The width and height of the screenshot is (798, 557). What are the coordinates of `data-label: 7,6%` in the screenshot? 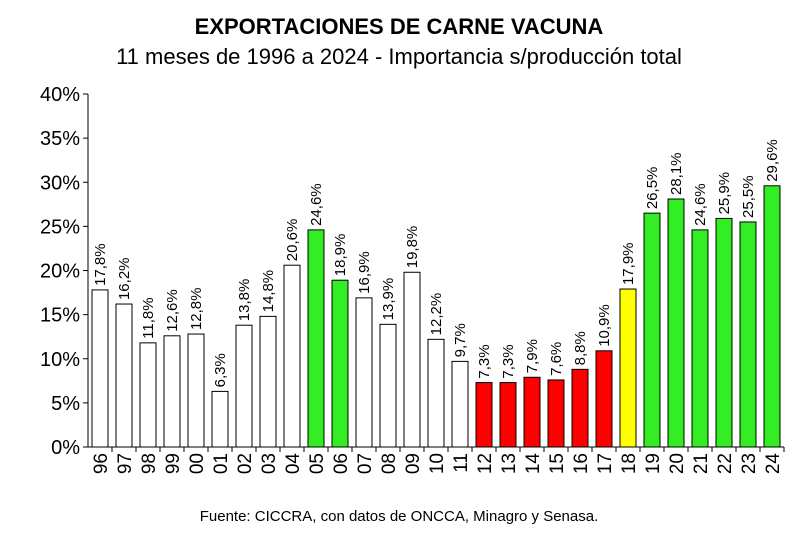 It's located at (556, 359).